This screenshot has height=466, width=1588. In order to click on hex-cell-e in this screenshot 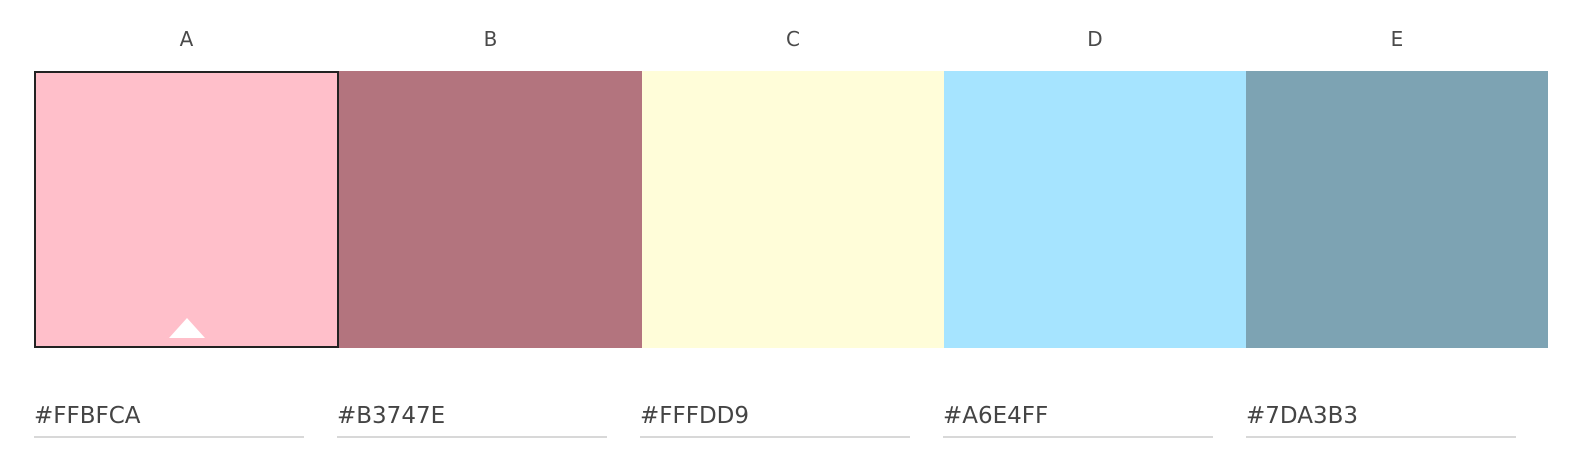, I will do `click(1397, 419)`.